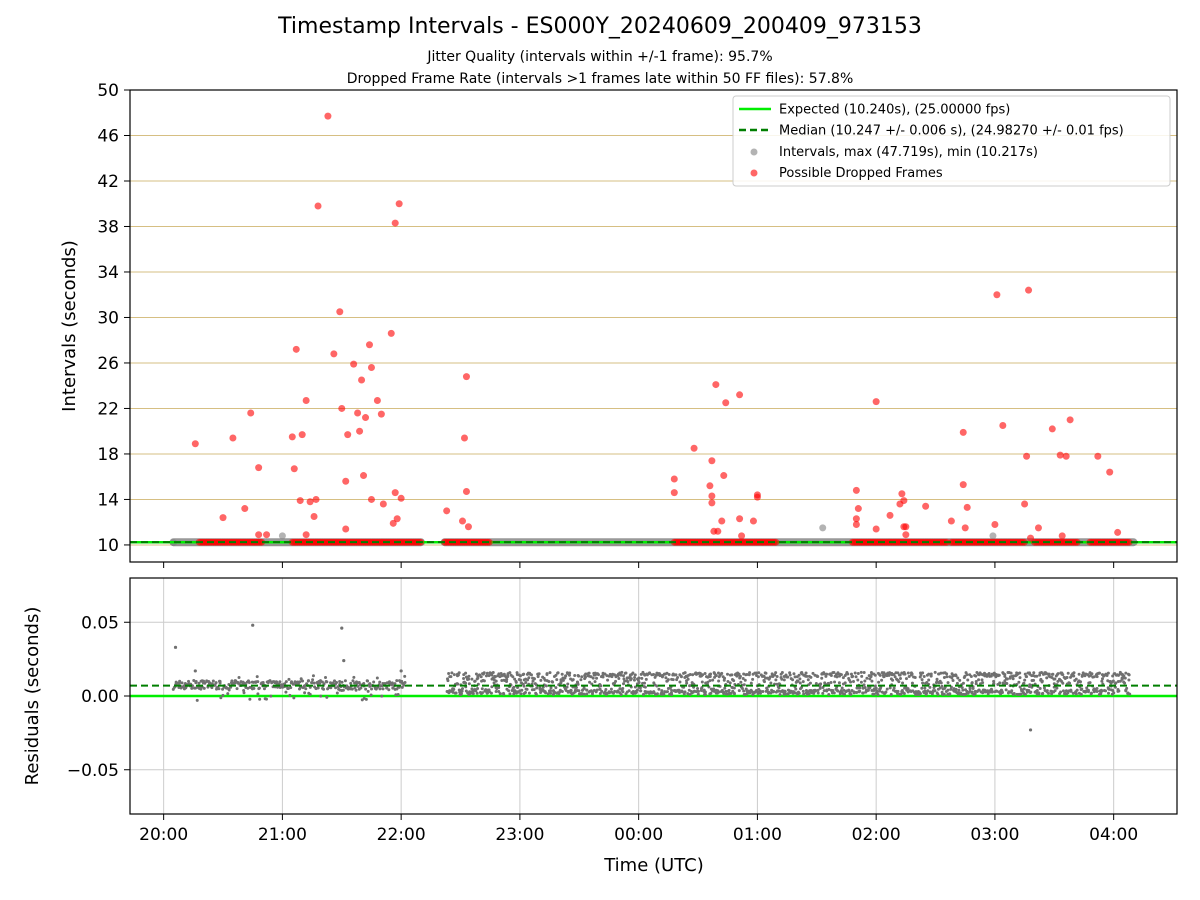 This screenshot has width=1200, height=900. Describe the element at coordinates (519, 835) in the screenshot. I see `bottom-x-tick-label: 23:00` at that location.